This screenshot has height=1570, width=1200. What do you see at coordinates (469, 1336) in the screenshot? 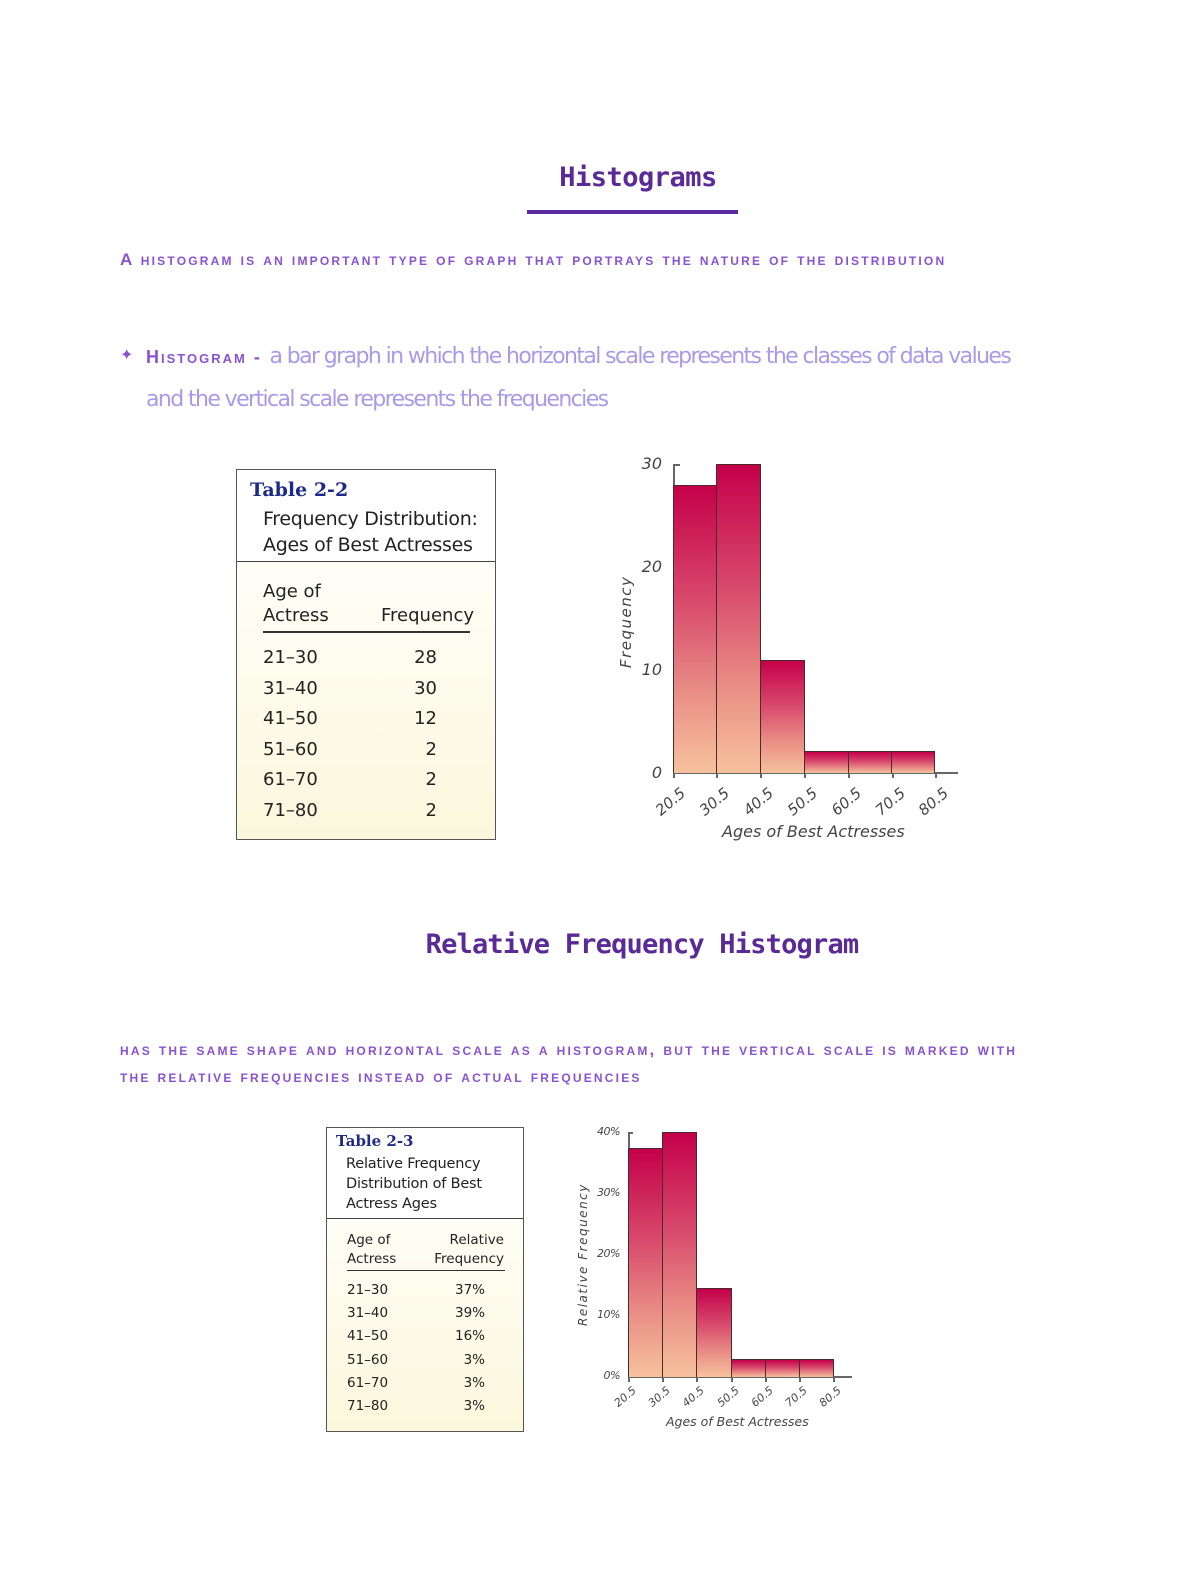
I see `cell-relative-frequency: 16%` at bounding box center [469, 1336].